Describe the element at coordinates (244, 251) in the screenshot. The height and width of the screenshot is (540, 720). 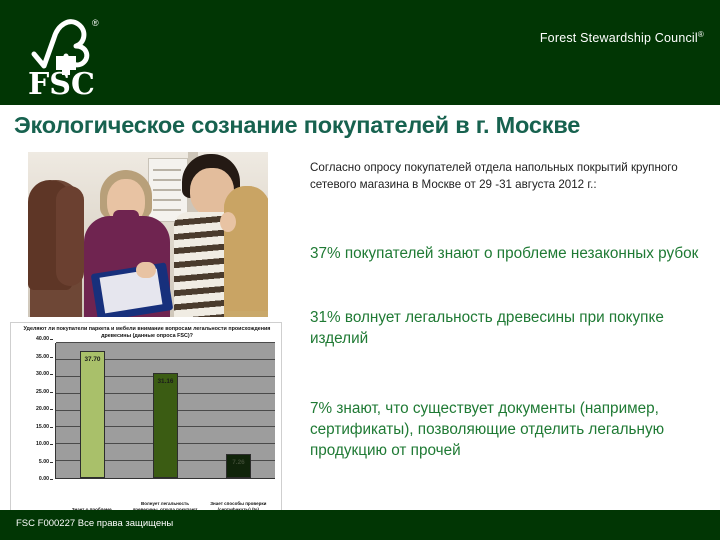
I see `photo-person-right` at that location.